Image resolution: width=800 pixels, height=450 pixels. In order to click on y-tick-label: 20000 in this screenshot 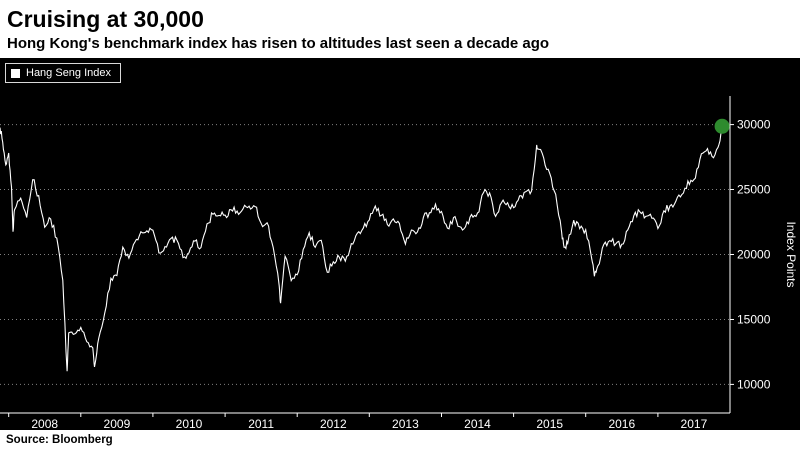, I will do `click(754, 255)`.